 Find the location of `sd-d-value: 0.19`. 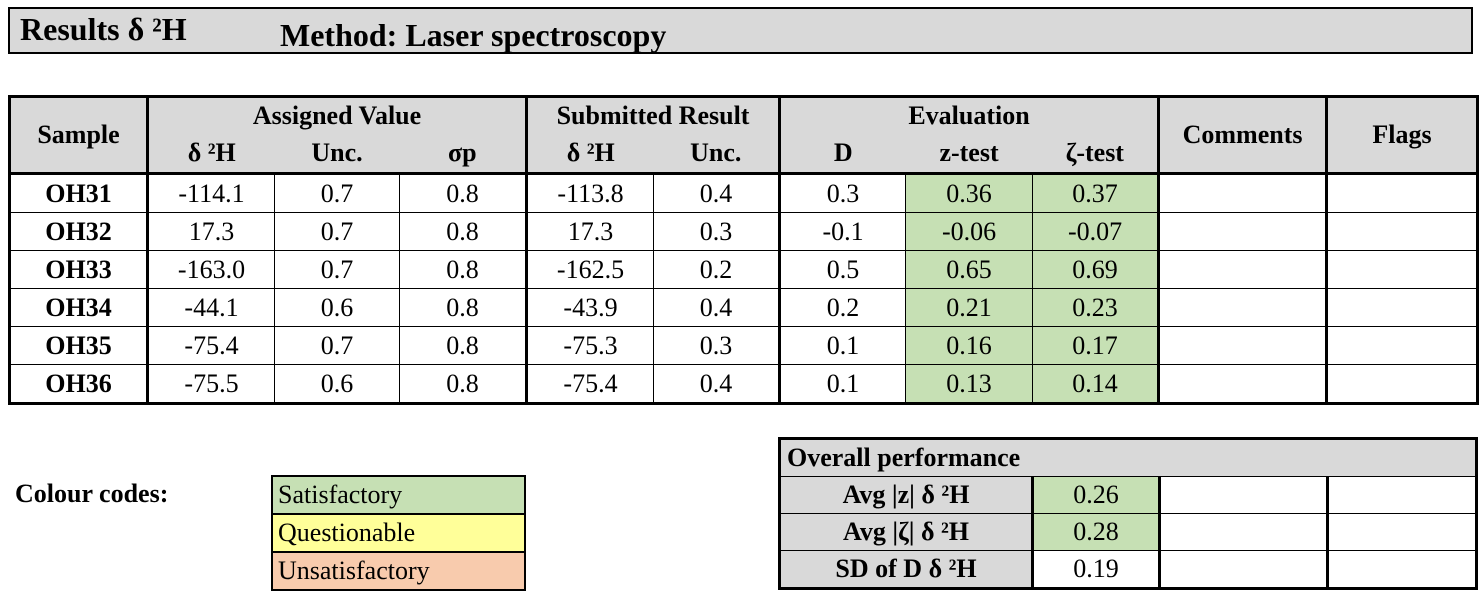

sd-d-value: 0.19 is located at coordinates (1096, 570).